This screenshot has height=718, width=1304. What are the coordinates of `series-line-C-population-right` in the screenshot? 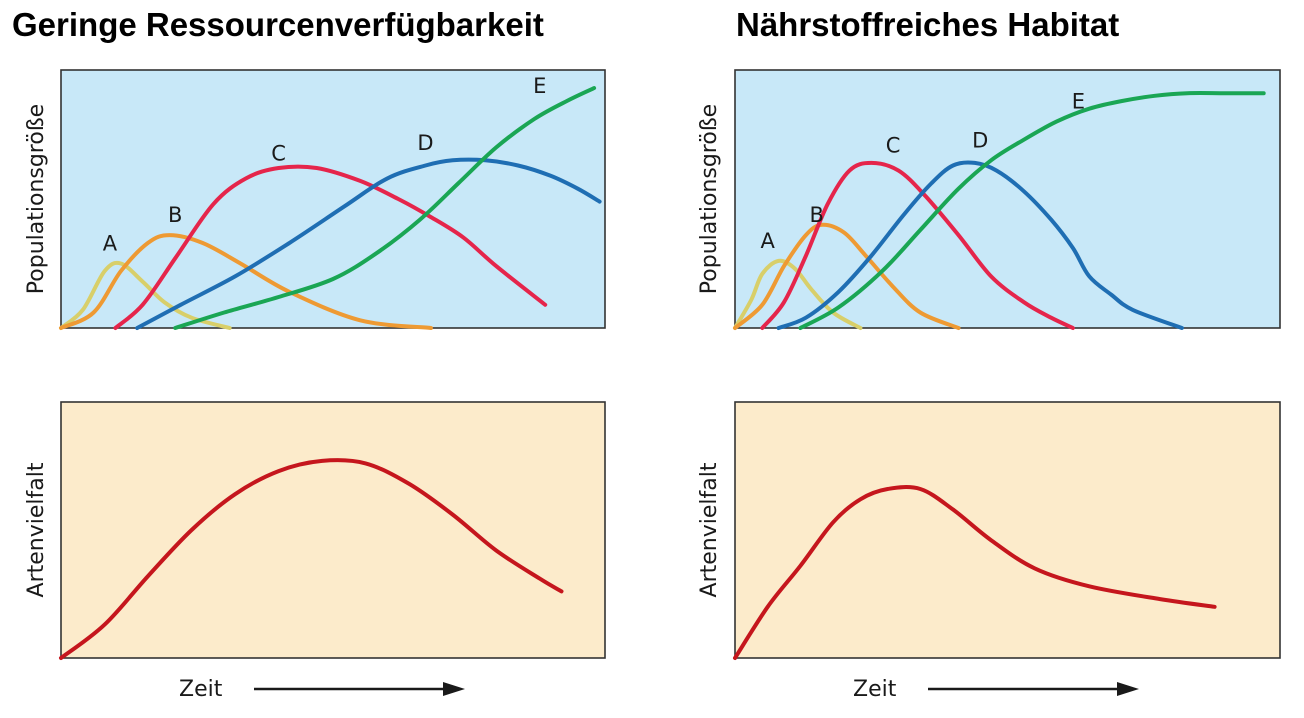 It's located at (917, 245).